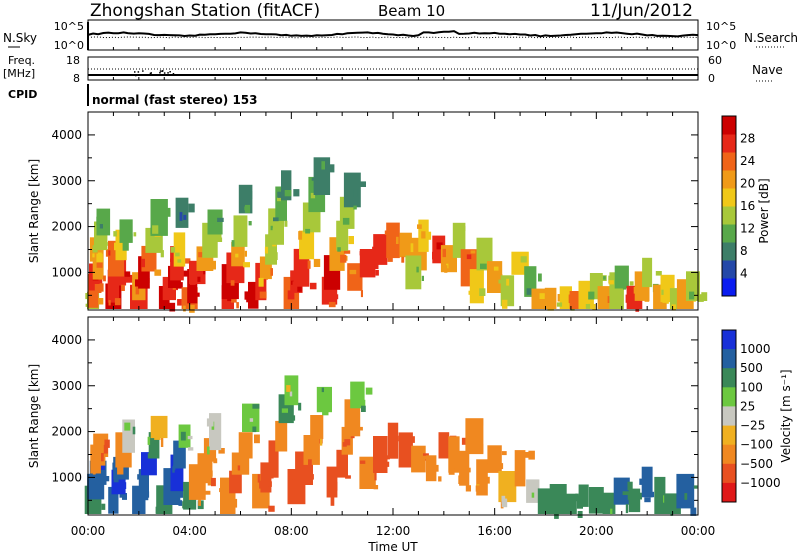 This screenshot has height=558, width=800. What do you see at coordinates (66, 181) in the screenshot?
I see `power-ytick-label: 3000` at bounding box center [66, 181].